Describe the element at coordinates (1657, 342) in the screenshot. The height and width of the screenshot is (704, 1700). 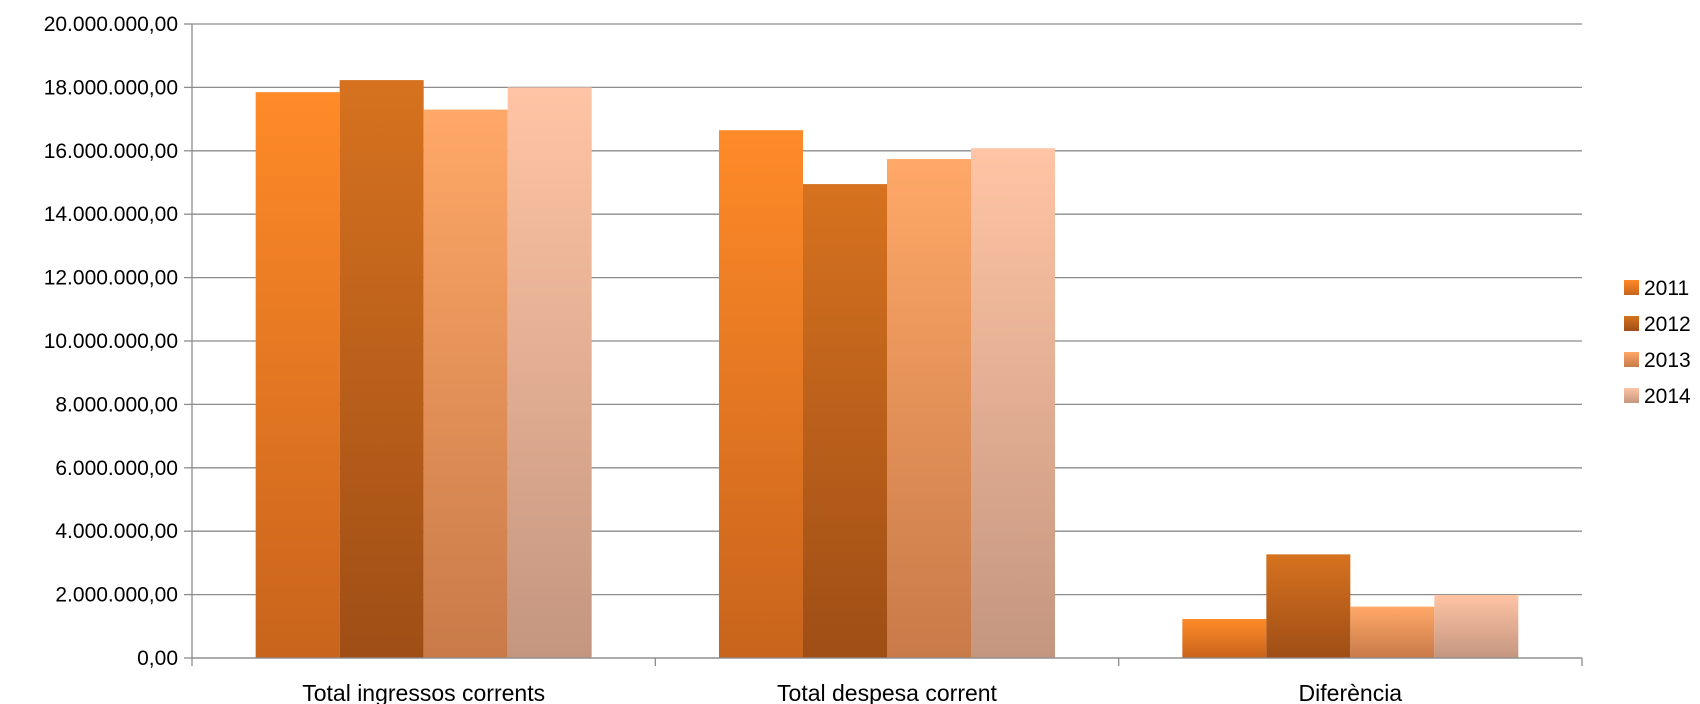
I see `legend: 2011 2012 2013 2014` at that location.